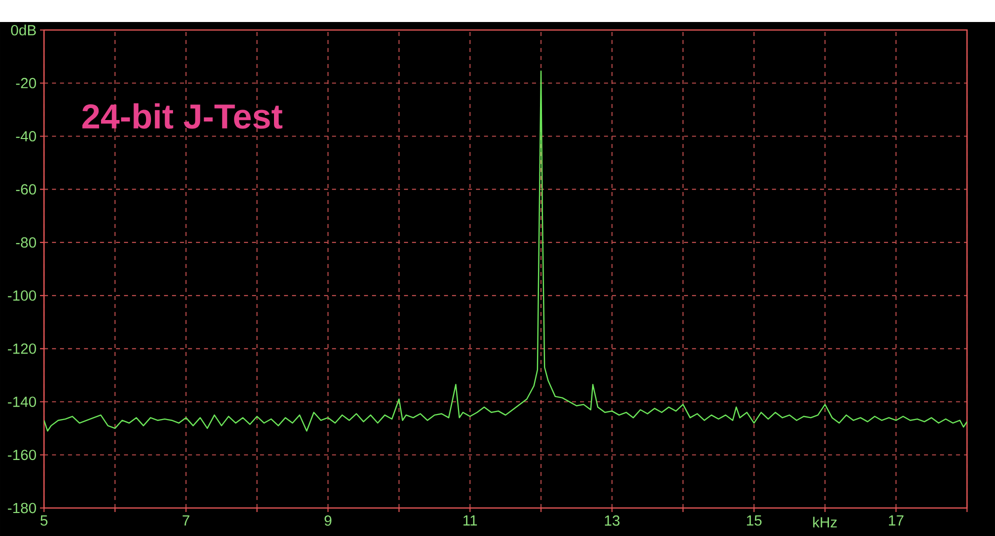 Image resolution: width=995 pixels, height=536 pixels. I want to click on x-tick-label: 13, so click(612, 520).